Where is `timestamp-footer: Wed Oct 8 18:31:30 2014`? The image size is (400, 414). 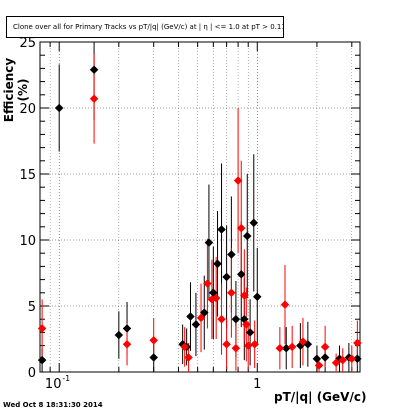
timestamp-footer: Wed Oct 8 18:31:30 2014 is located at coordinates (53, 405).